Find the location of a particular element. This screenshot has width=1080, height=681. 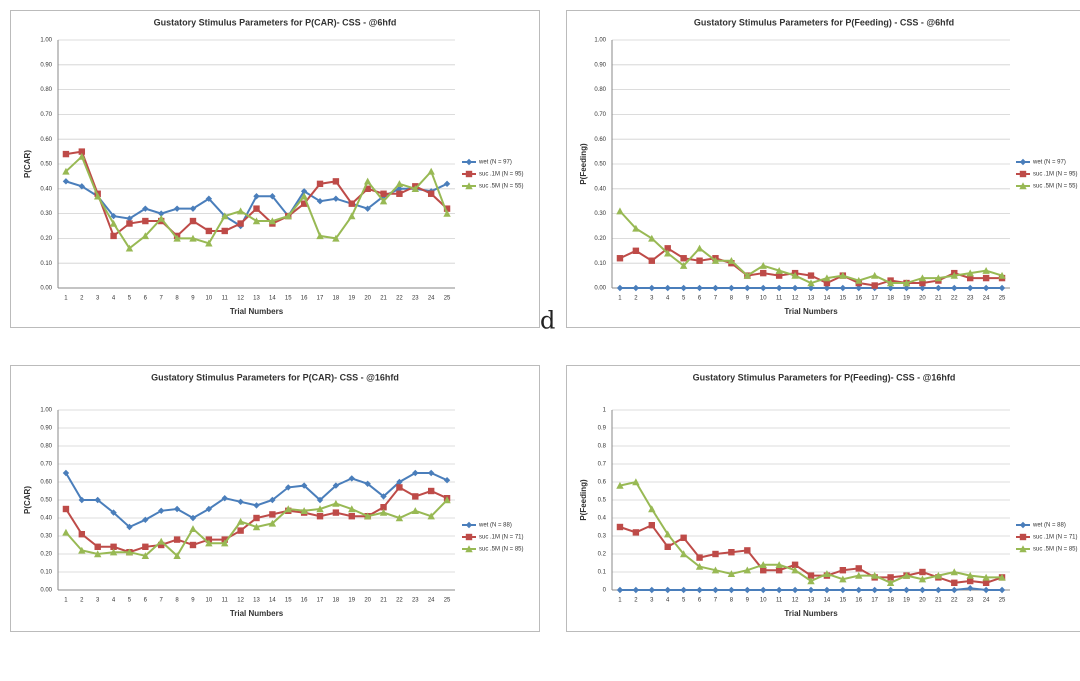

x-tick-label: 1 is located at coordinates (66, 299).